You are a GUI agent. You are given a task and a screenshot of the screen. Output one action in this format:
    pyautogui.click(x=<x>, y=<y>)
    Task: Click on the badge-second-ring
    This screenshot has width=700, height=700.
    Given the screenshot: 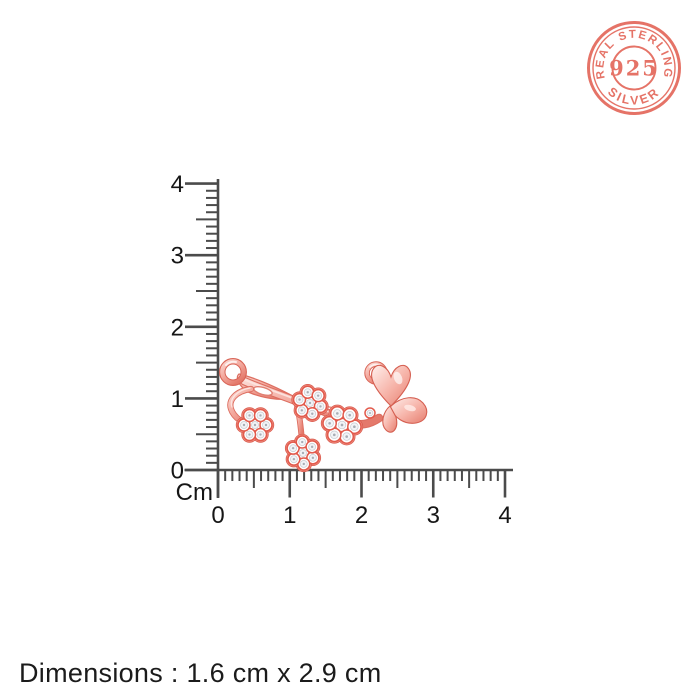 What is the action you would take?
    pyautogui.click(x=634, y=68)
    